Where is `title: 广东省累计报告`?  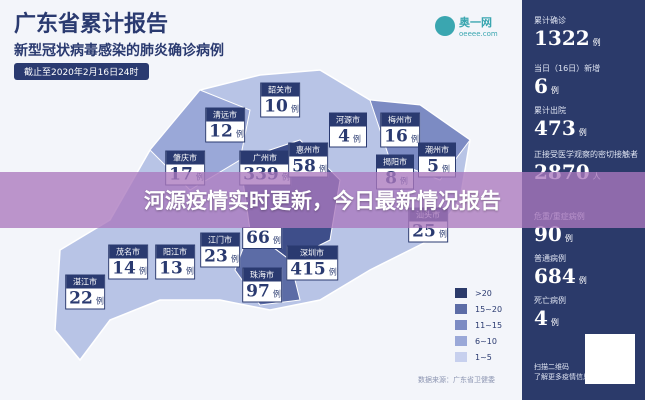
title: 广东省累计报告 is located at coordinates (91, 24).